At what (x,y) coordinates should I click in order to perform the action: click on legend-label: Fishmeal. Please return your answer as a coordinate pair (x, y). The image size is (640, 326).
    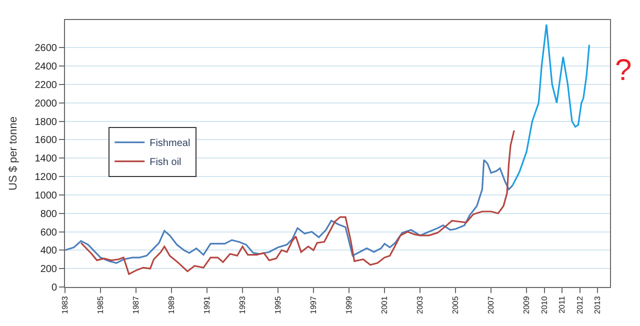
    Looking at the image, I should click on (170, 144).